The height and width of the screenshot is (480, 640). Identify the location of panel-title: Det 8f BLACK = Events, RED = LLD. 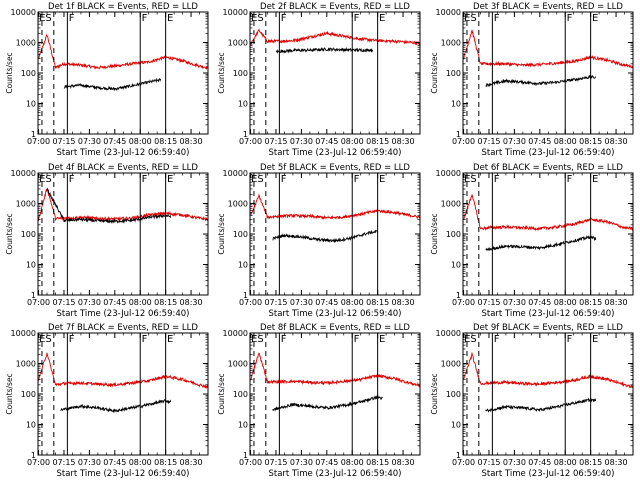
(335, 328).